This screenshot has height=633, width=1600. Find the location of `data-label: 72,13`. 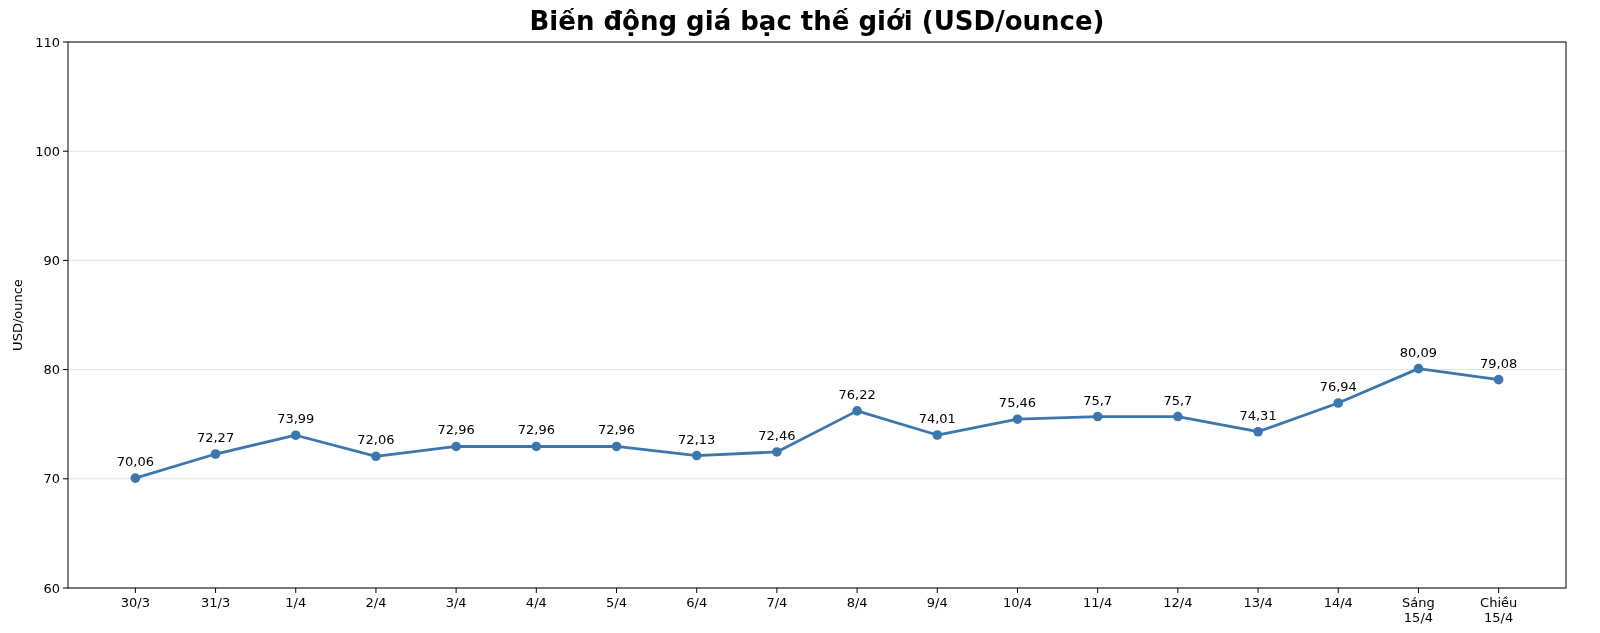

data-label: 72,13 is located at coordinates (697, 439).